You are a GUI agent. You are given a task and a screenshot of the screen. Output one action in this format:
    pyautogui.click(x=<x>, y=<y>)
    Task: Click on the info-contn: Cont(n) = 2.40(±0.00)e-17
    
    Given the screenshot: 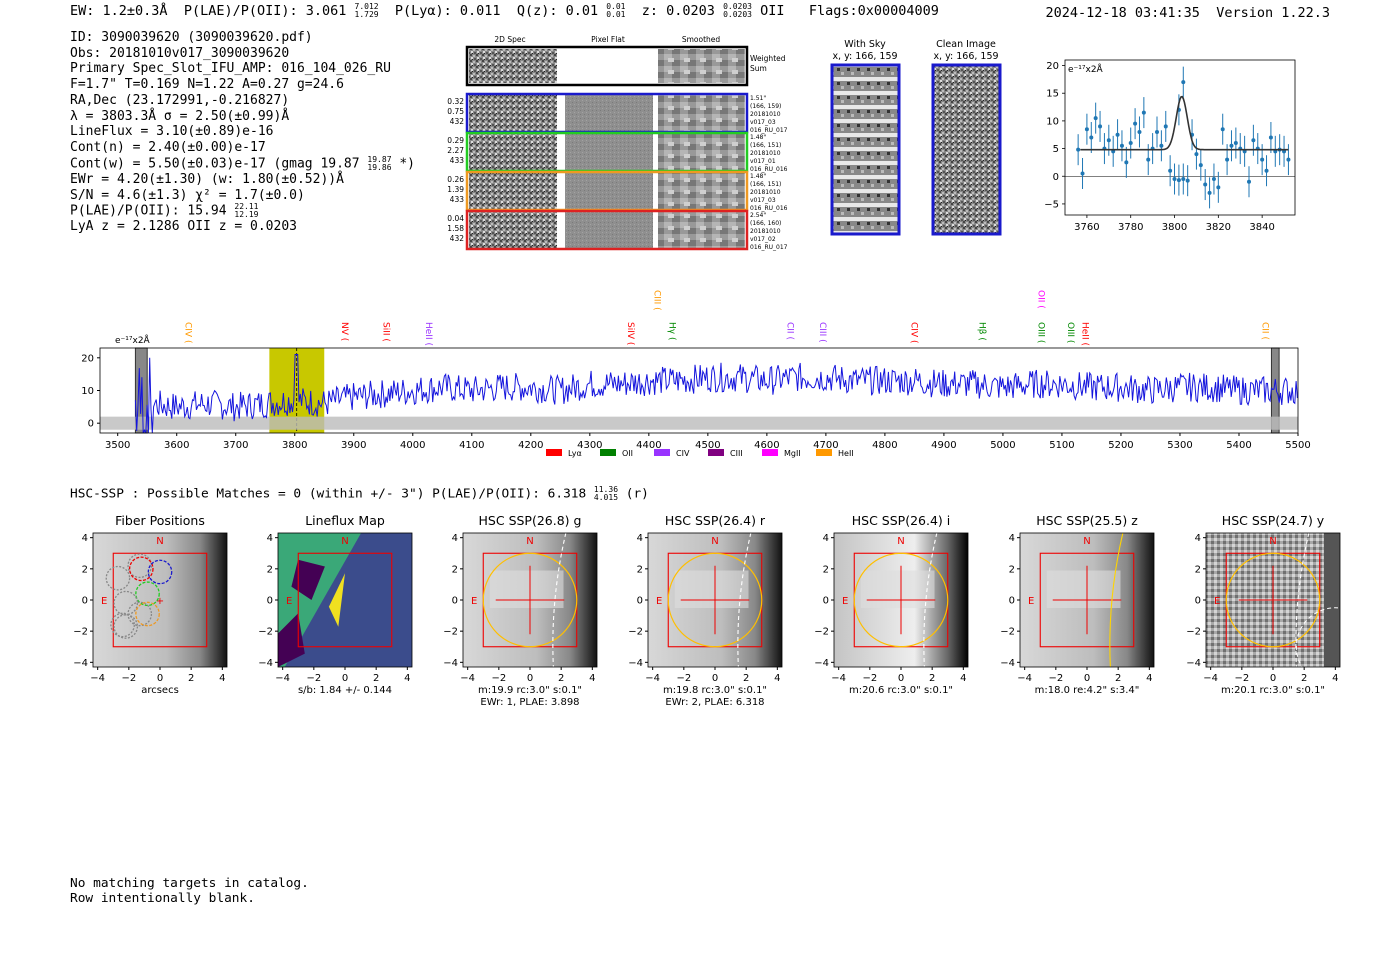 What is the action you would take?
    pyautogui.click(x=168, y=147)
    